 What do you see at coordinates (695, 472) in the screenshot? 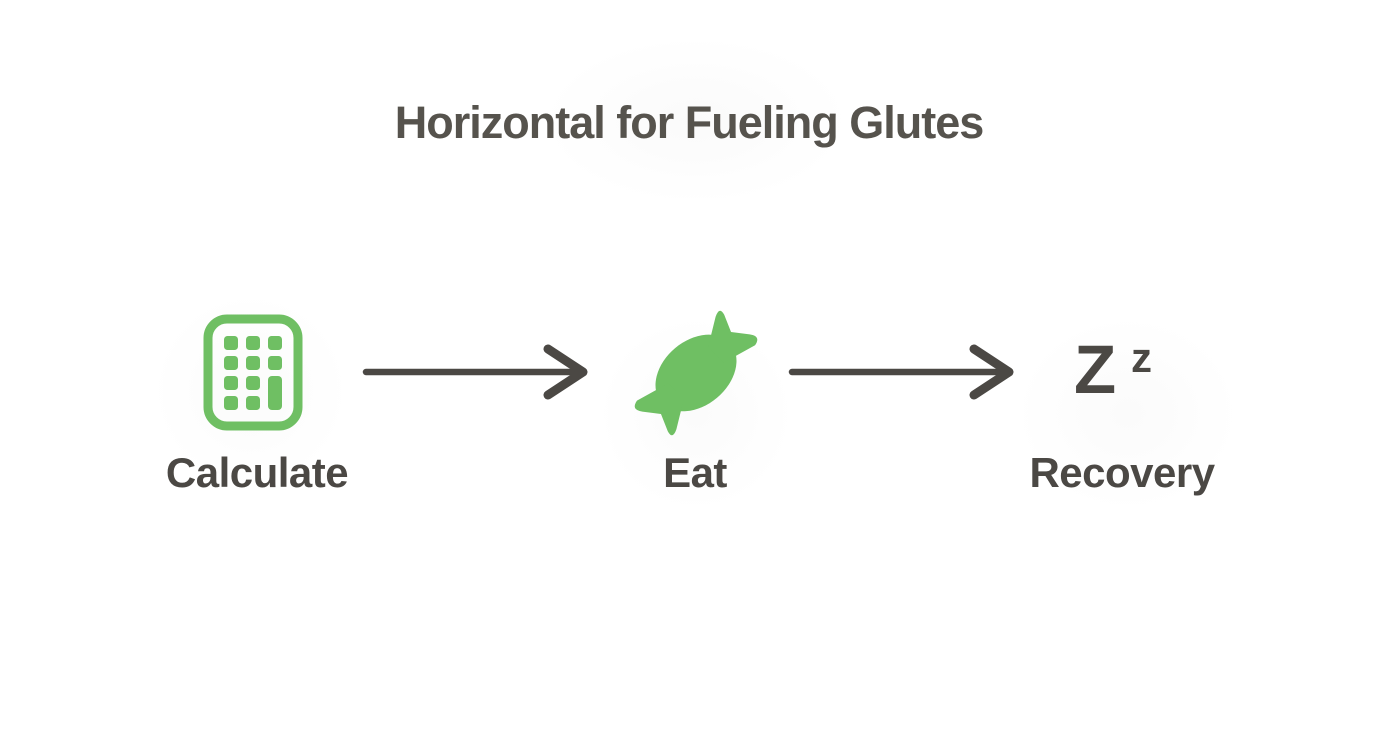
I see `step-label-eat: Eat` at bounding box center [695, 472].